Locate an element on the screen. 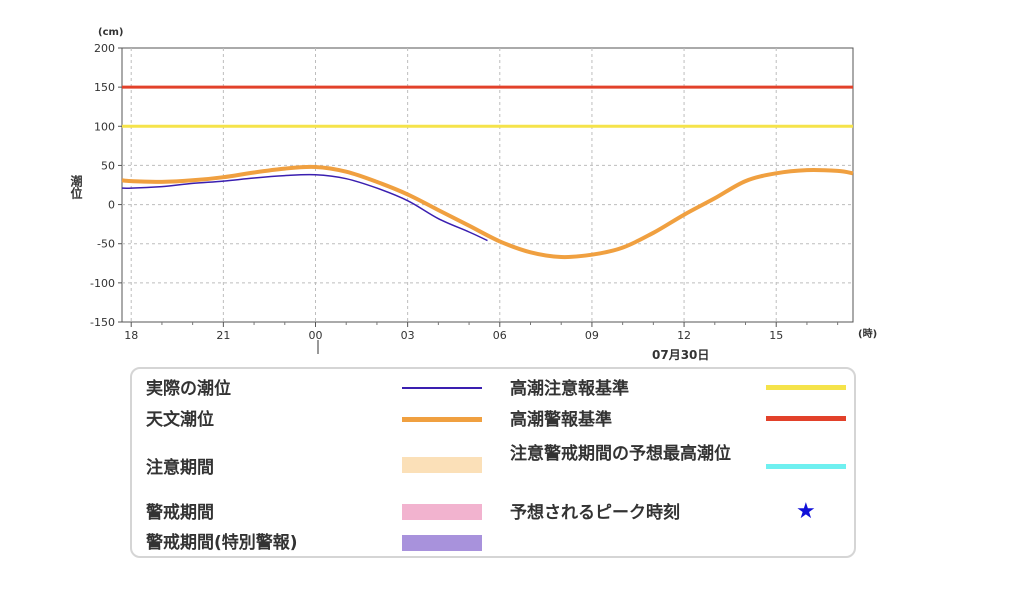 The height and width of the screenshot is (604, 1024). x-tick-label: 06 is located at coordinates (500, 335).